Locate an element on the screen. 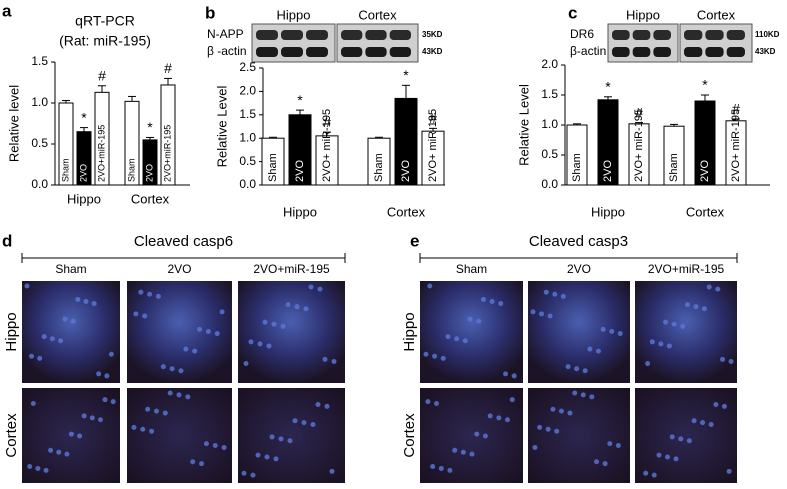  y-axis-label: Relative Level is located at coordinates (523, 125).